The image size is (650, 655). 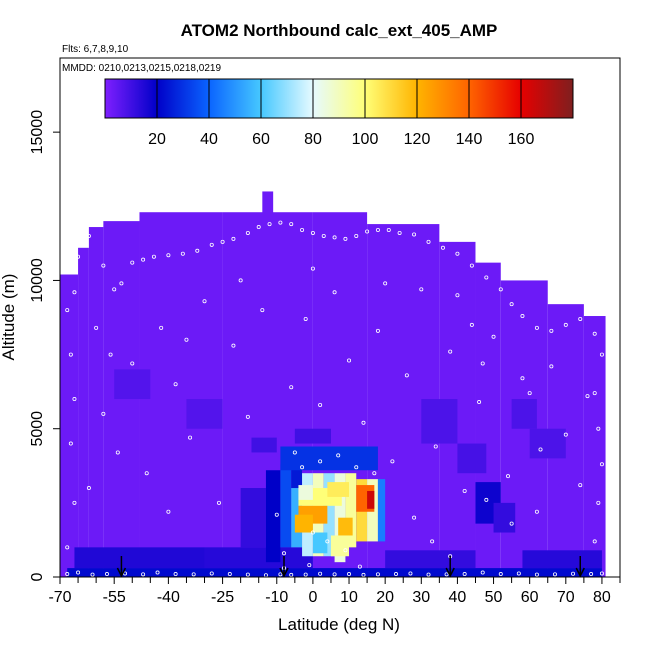 I want to click on colorbar-tick-label: 100, so click(x=365, y=139).